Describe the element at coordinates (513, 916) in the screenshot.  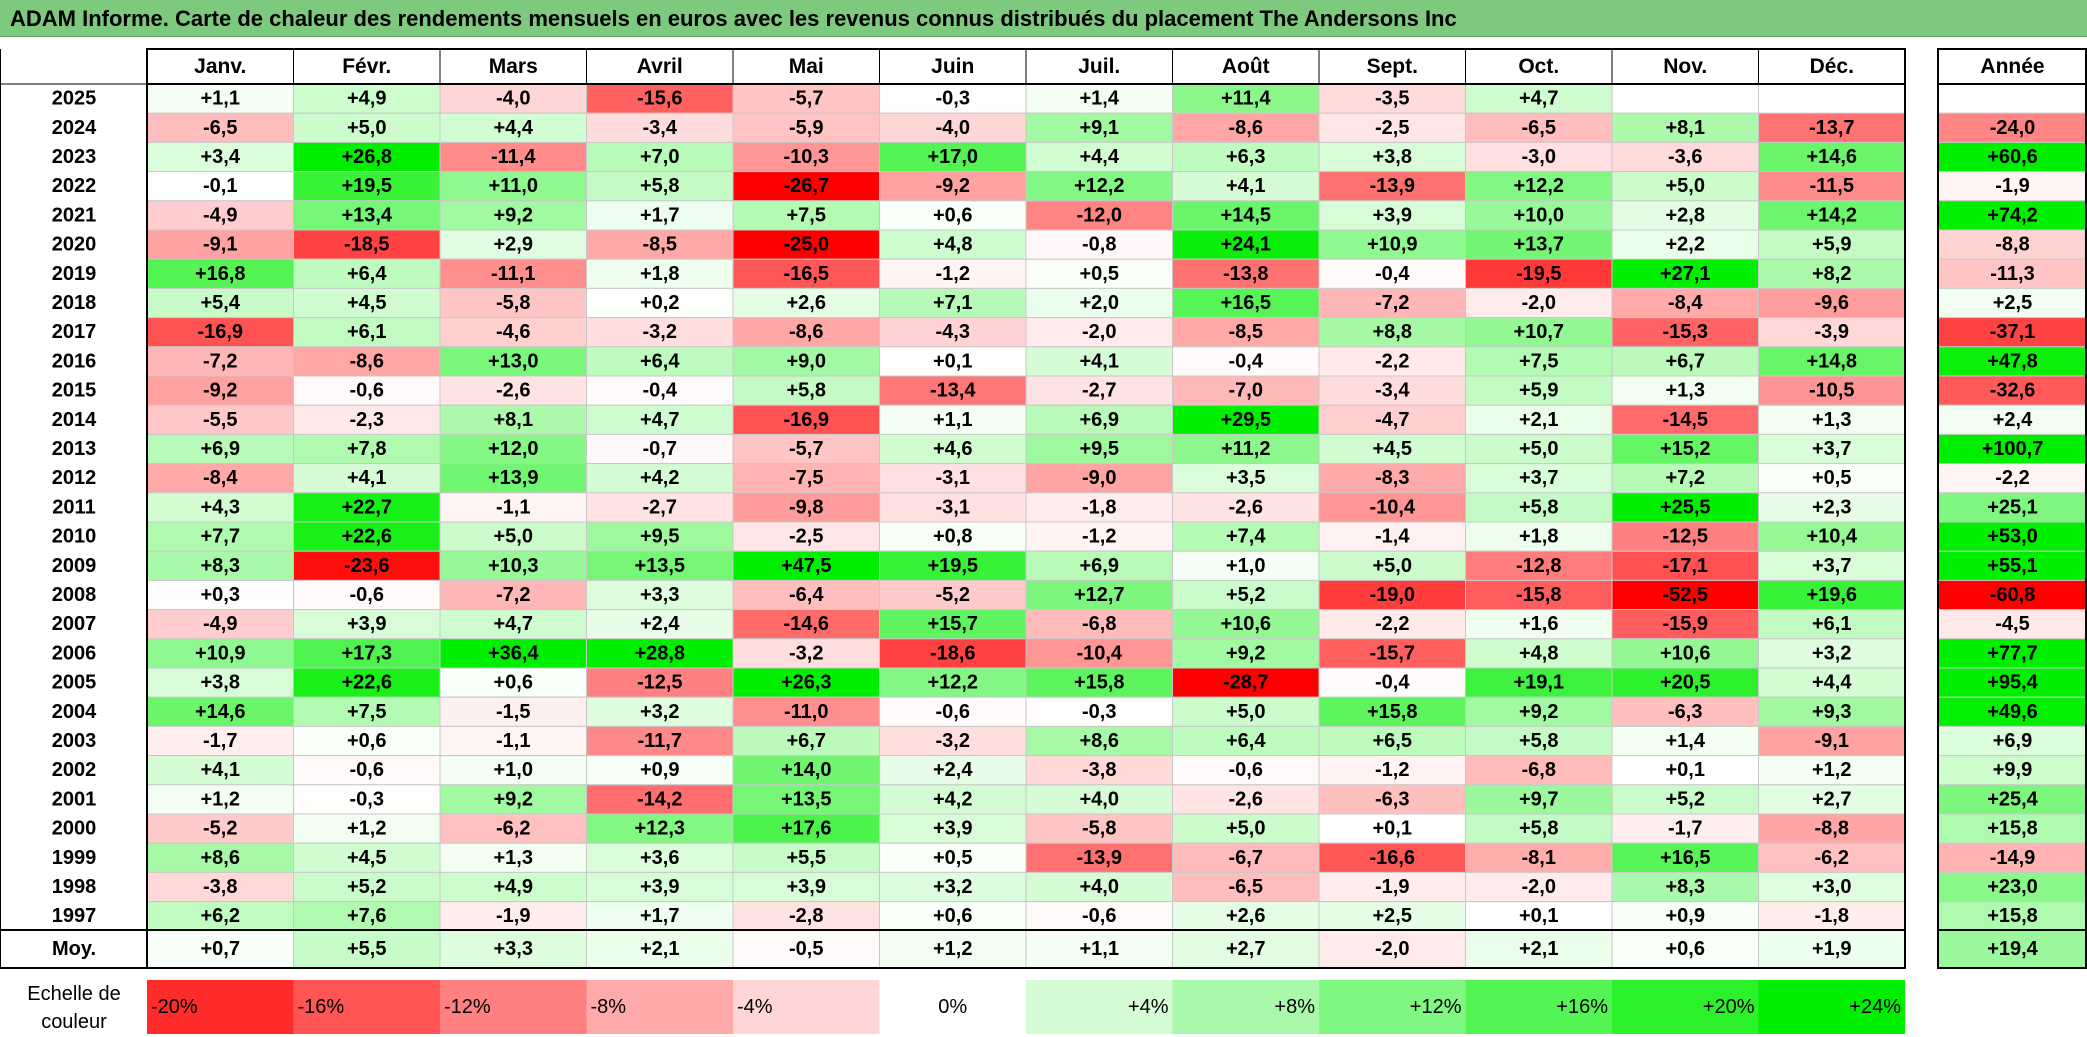
I see `cell-value: -1,9` at that location.